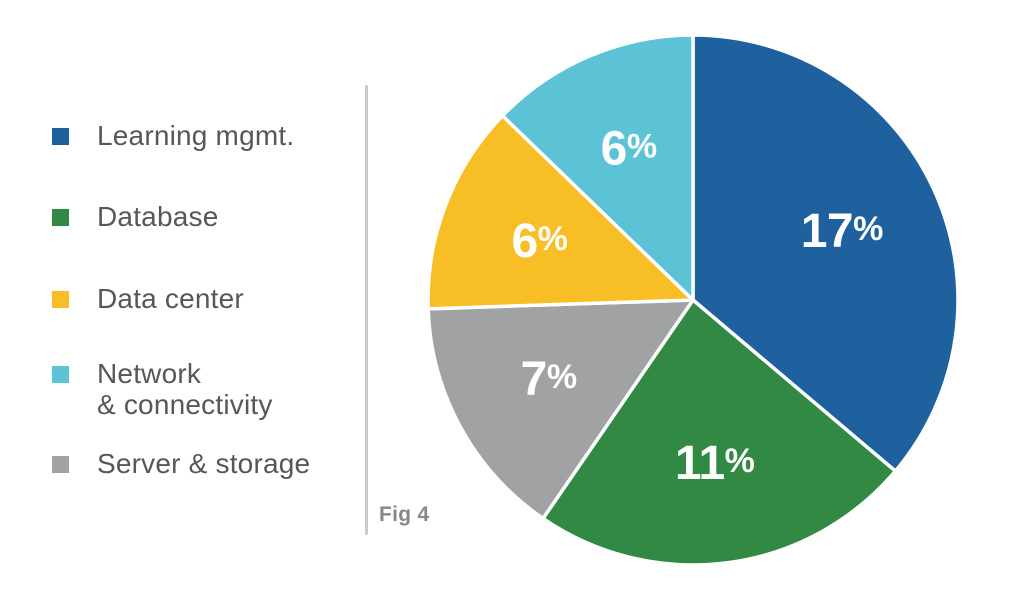  I want to click on legend-label: Learning mgmt., so click(196, 135).